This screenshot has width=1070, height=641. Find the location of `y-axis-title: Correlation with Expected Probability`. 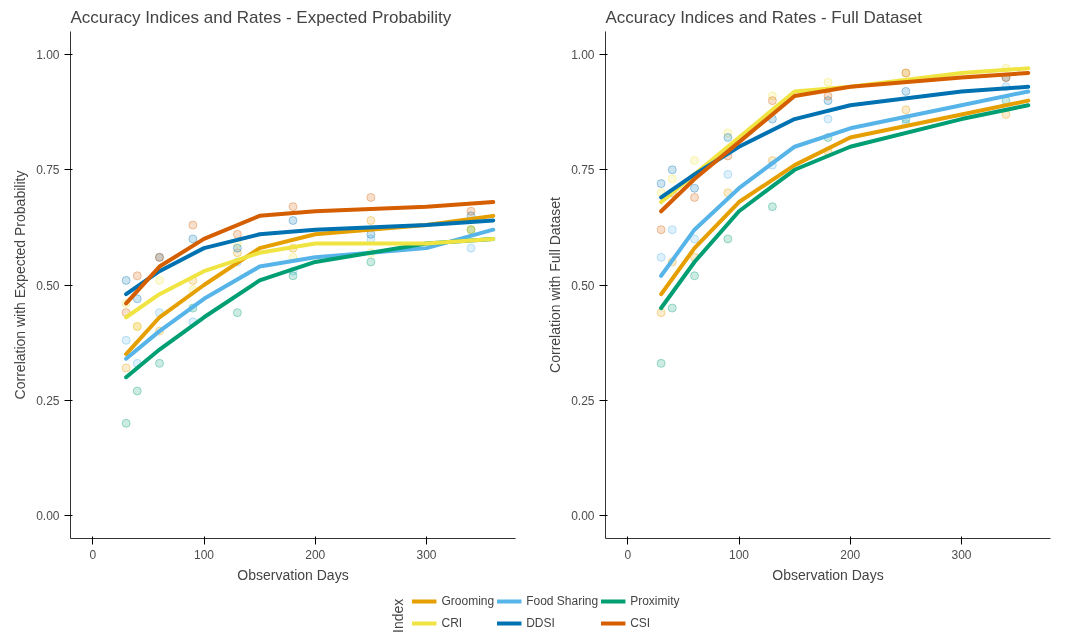

y-axis-title: Correlation with Expected Probability is located at coordinates (20, 285).